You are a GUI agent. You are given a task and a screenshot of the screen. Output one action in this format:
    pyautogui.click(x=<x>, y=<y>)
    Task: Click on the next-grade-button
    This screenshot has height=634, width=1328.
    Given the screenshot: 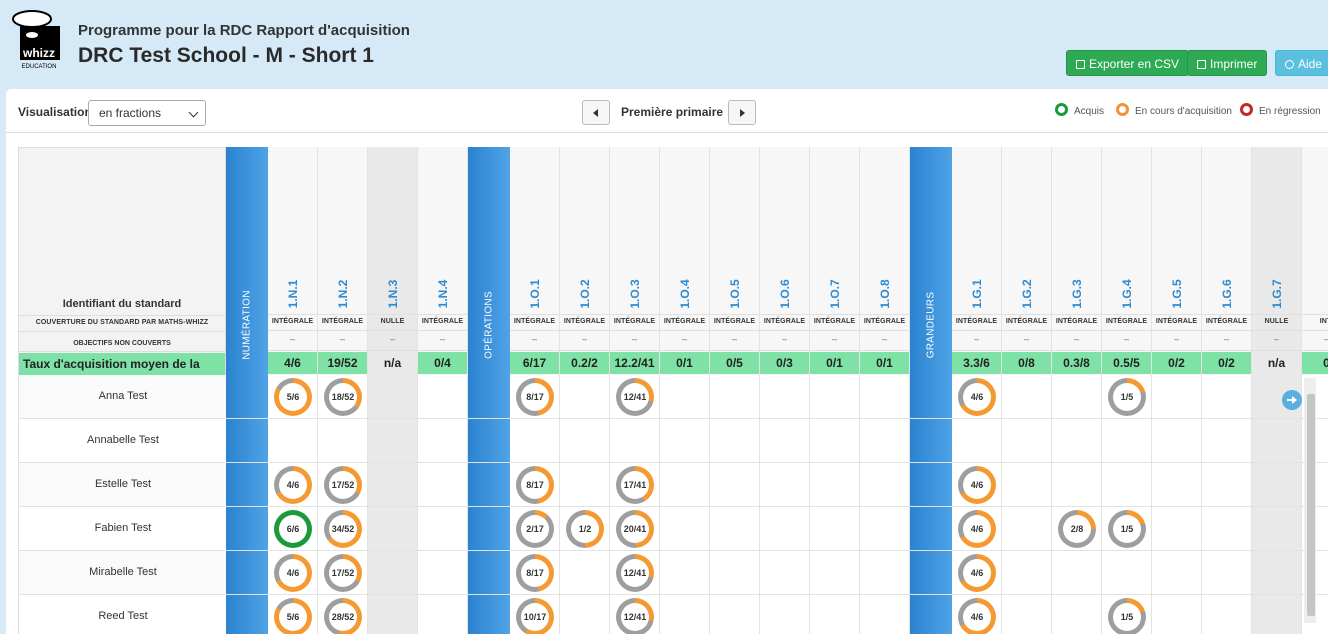 What is the action you would take?
    pyautogui.click(x=742, y=112)
    